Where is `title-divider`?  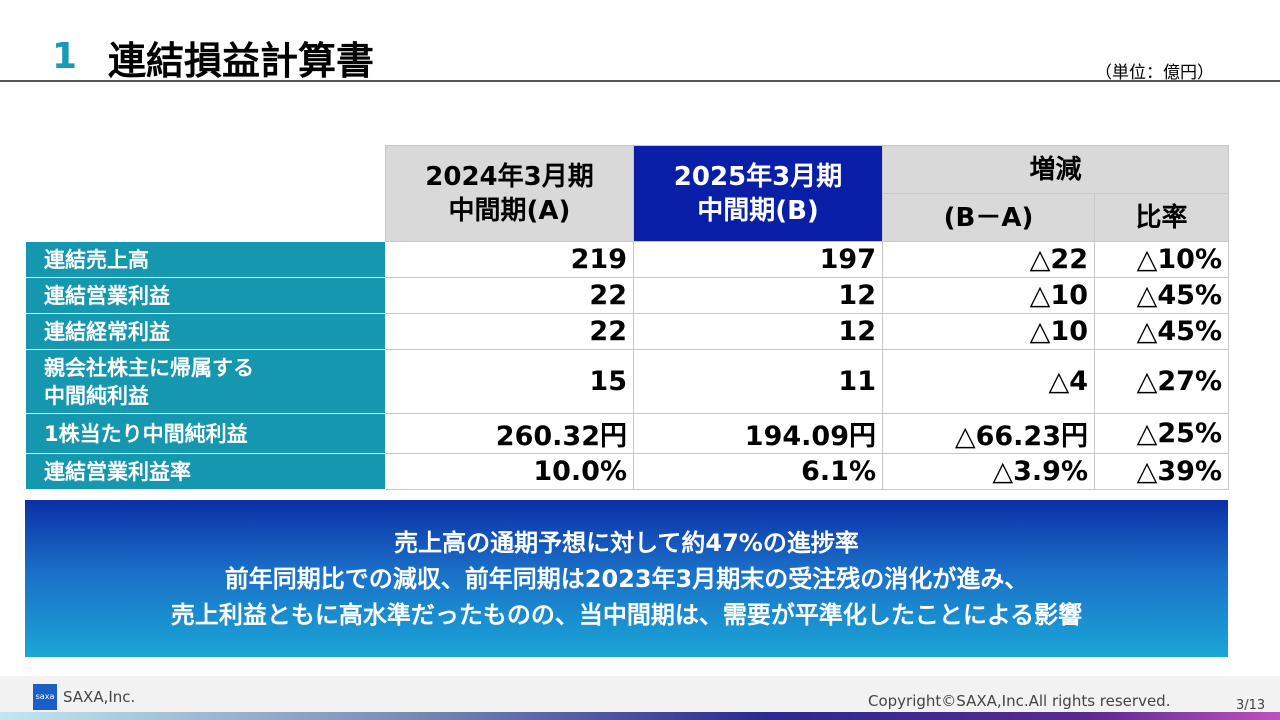 title-divider is located at coordinates (640, 81).